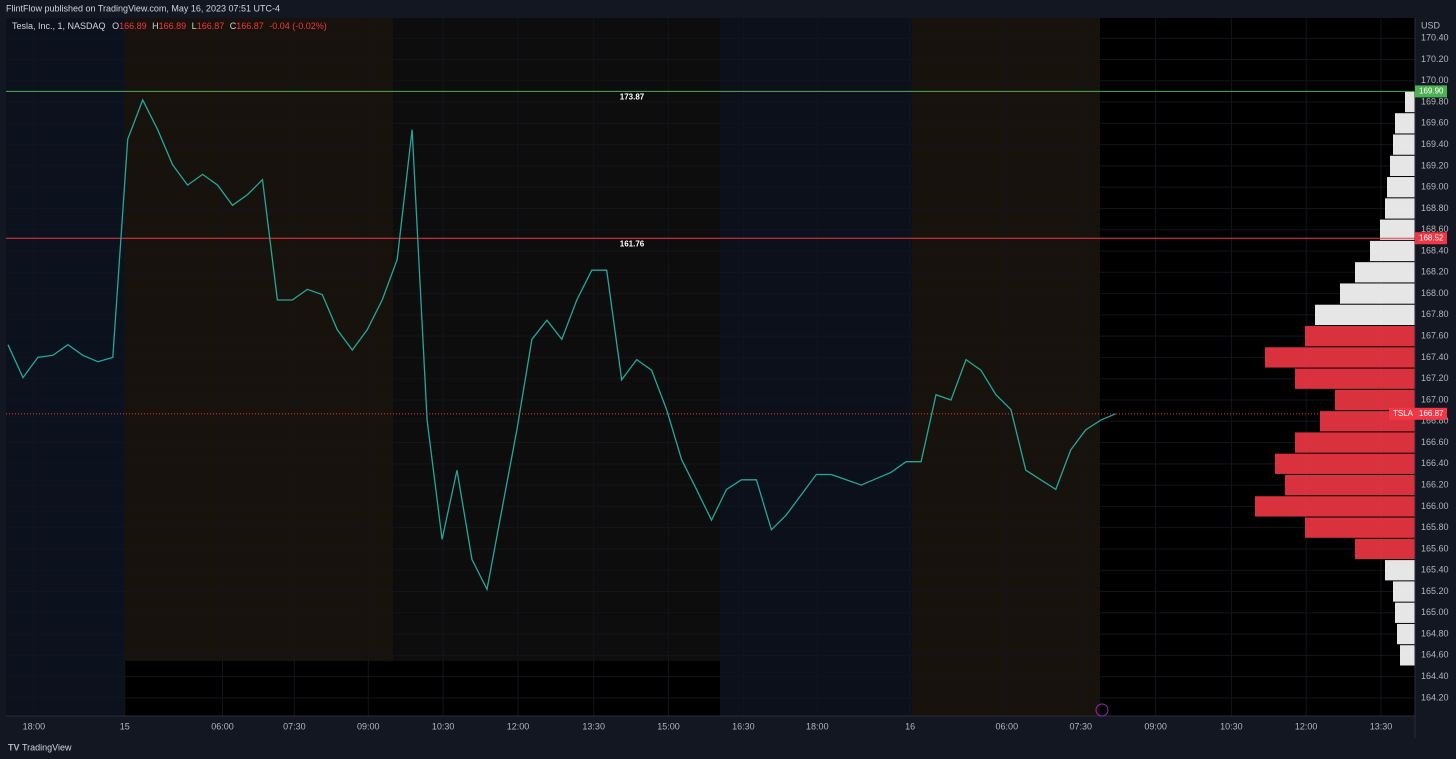 This screenshot has height=759, width=1456. I want to click on y-tick-label: 165.40, so click(1435, 570).